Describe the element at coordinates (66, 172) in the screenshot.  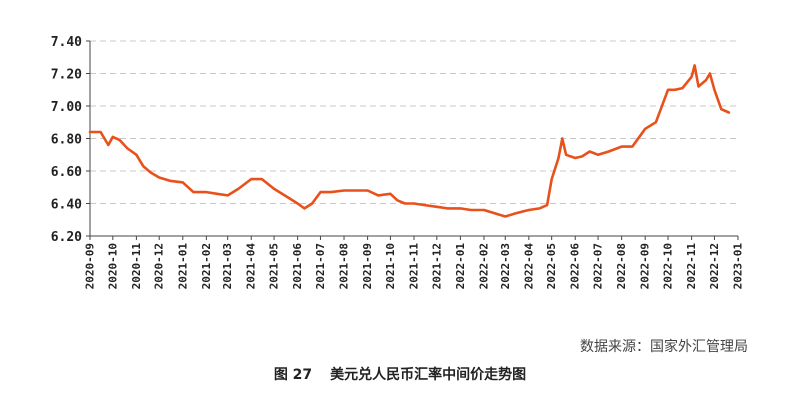
I see `y-tick-label: 6.60` at that location.